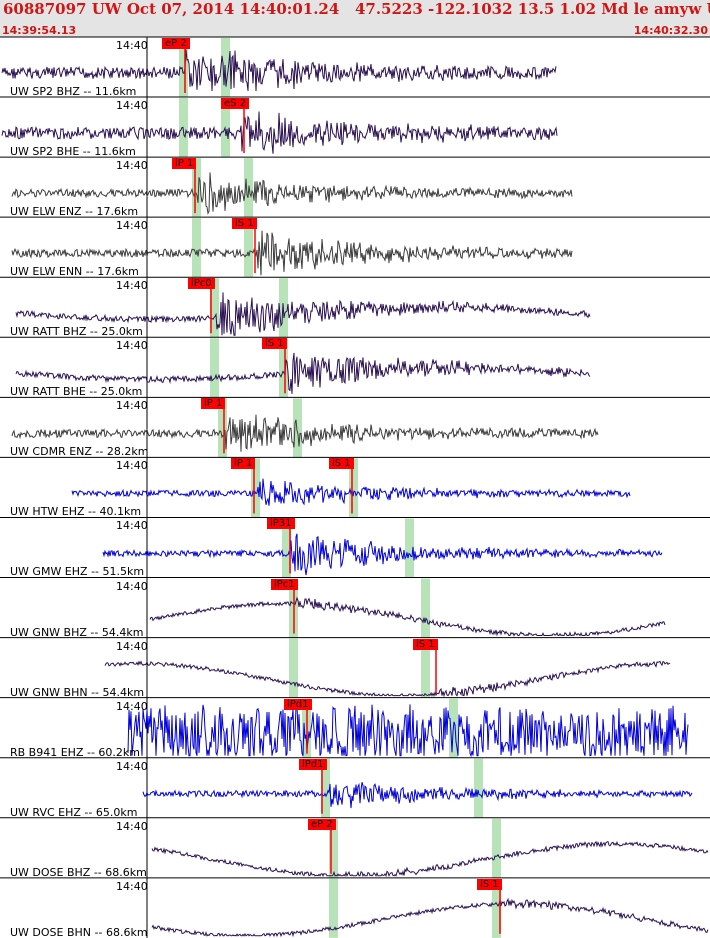 The height and width of the screenshot is (938, 710). Describe the element at coordinates (76, 512) in the screenshot. I see `channel-label: UW HTW EHZ -- 40.1km` at that location.